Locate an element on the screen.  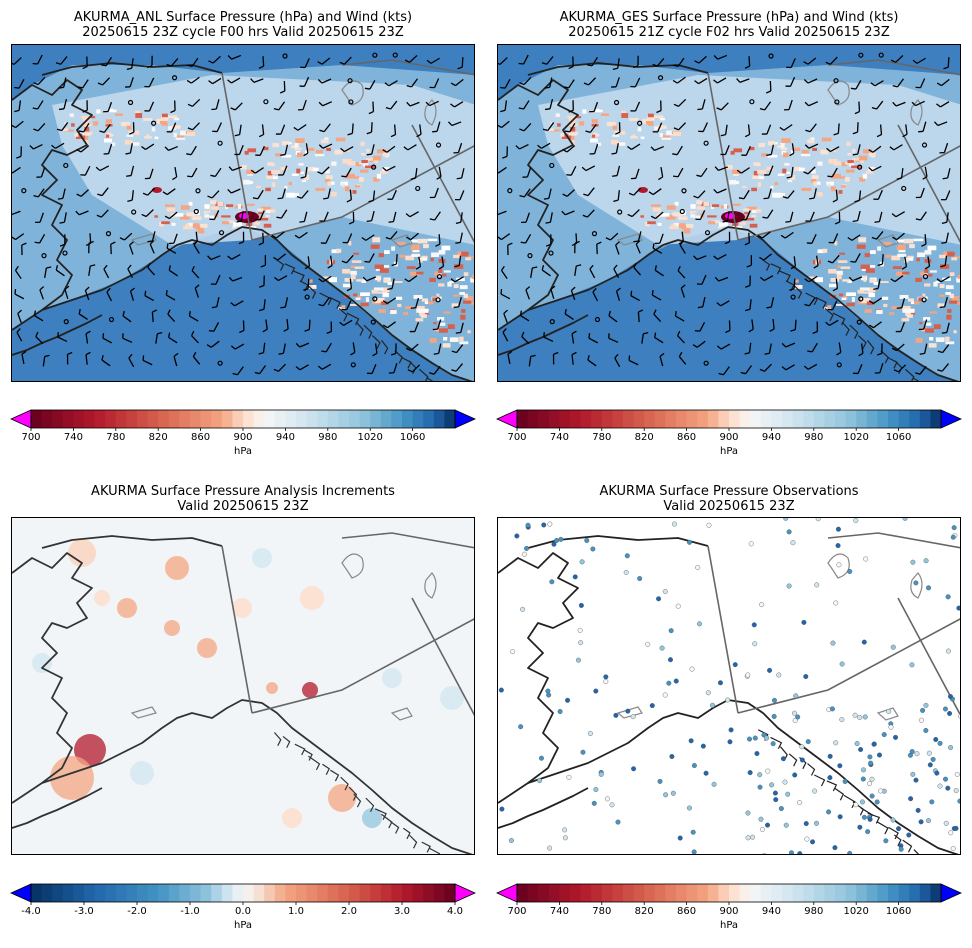
colorbar-tick-label: 0.0 is located at coordinates (243, 911).